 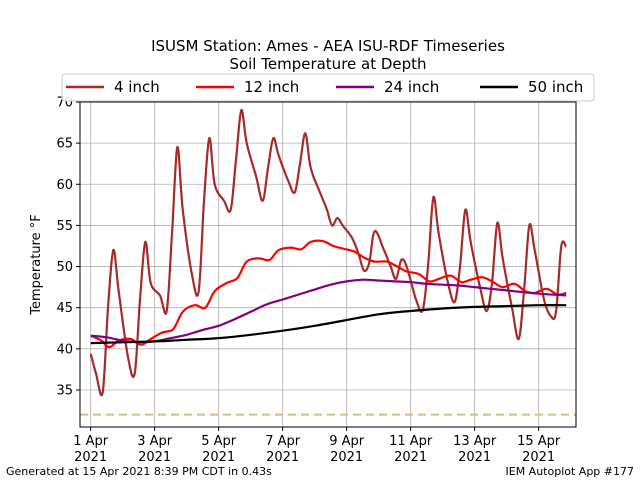 I want to click on x-tick-label: 9 Apr, so click(x=347, y=441).